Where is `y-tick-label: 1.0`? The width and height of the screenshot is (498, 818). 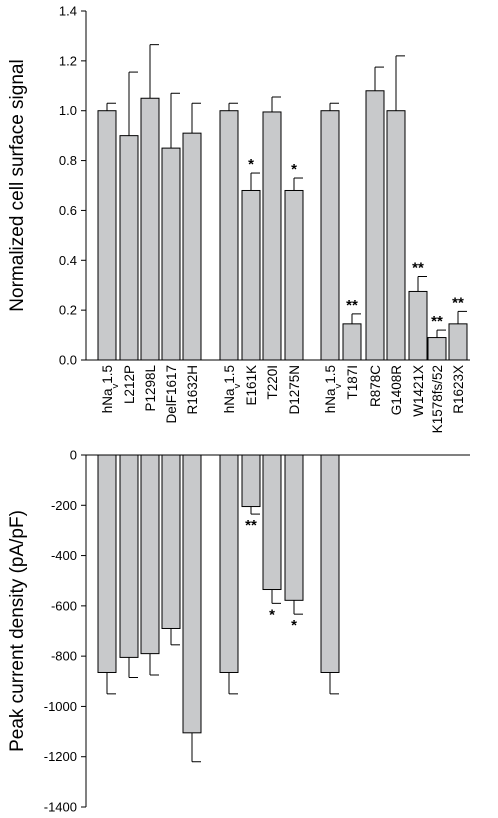 y-tick-label: 1.0 is located at coordinates (68, 110).